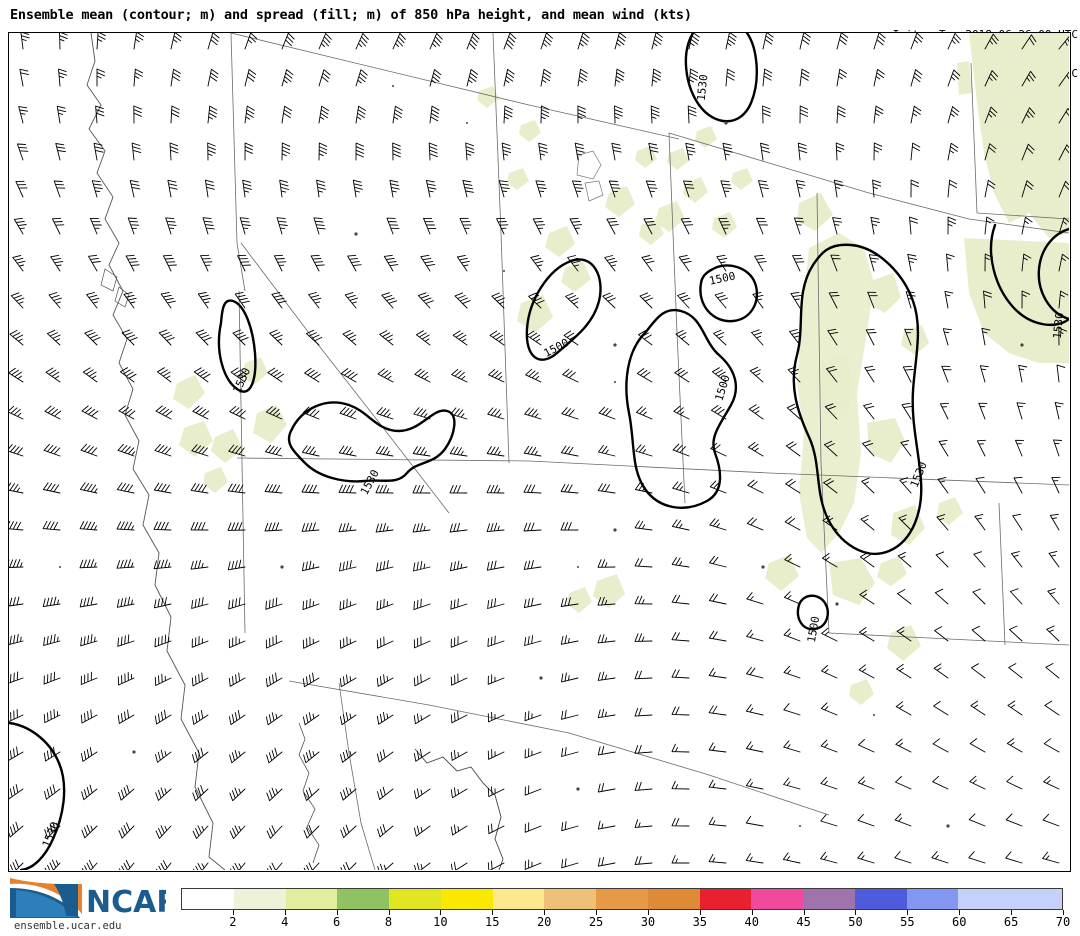  Describe the element at coordinates (285, 922) in the screenshot. I see `colorbar-tick-label: 4` at that location.